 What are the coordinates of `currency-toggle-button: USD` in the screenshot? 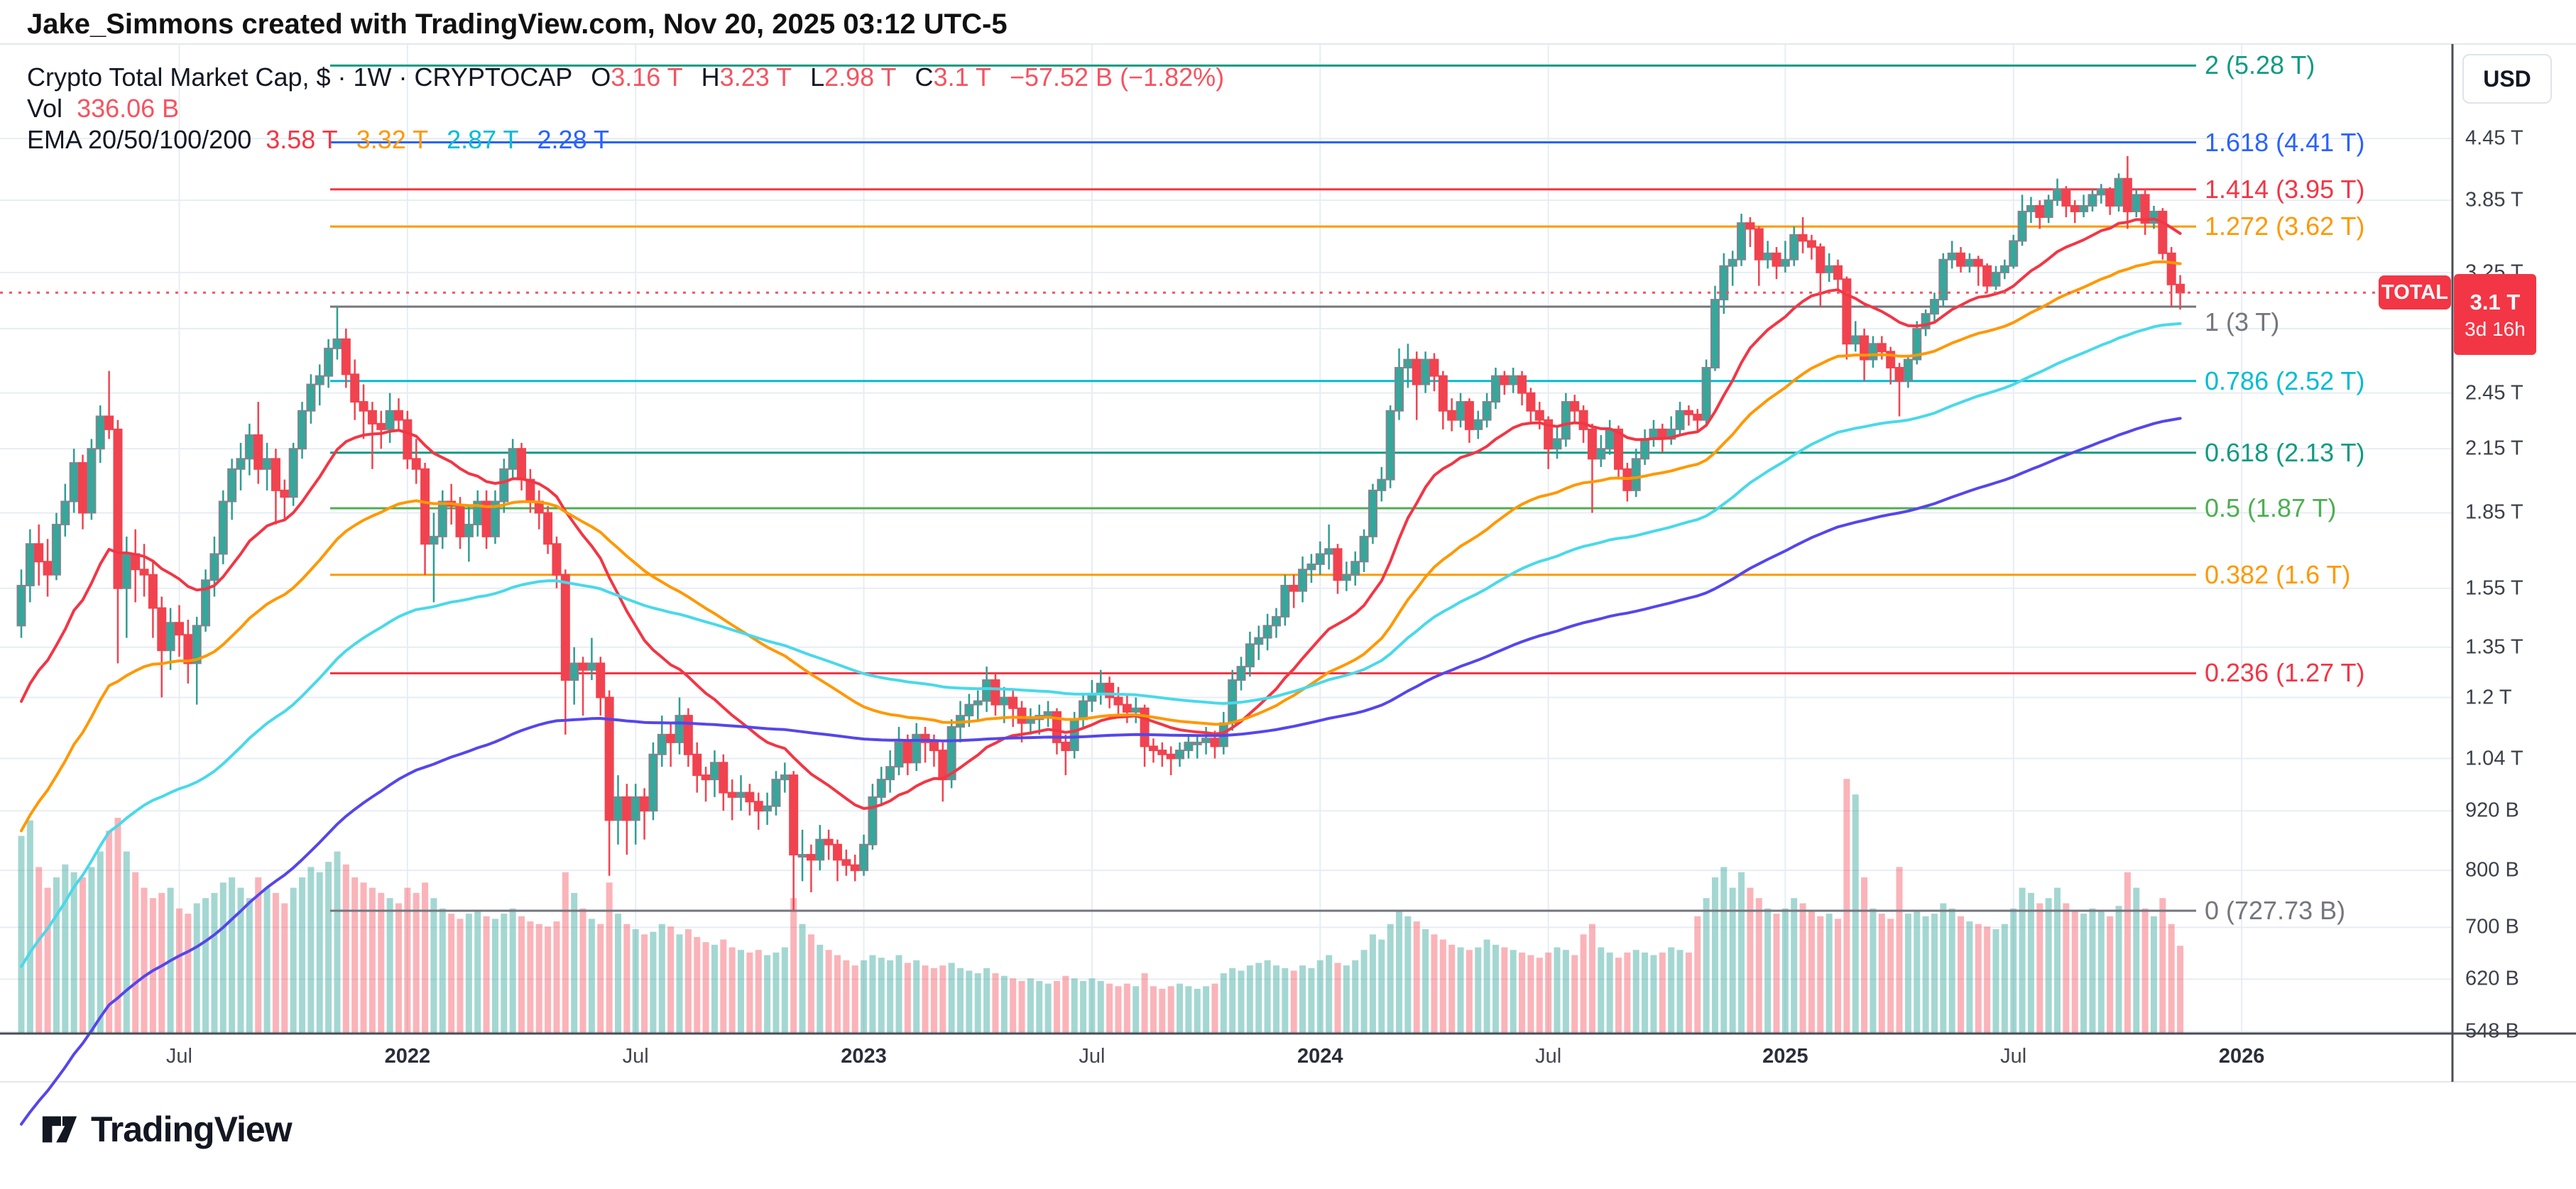 It's located at (2507, 79).